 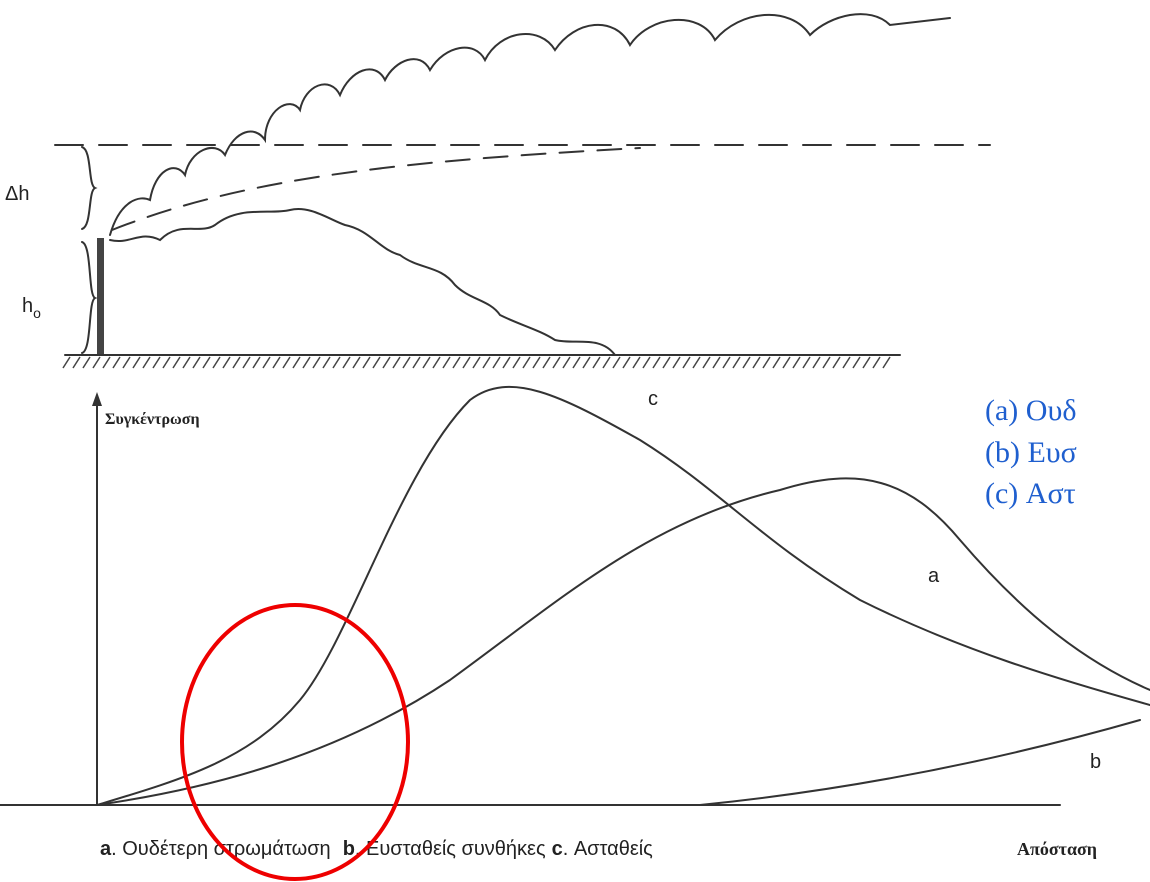 What do you see at coordinates (1030, 410) in the screenshot?
I see `legend-item: (a) Ουδ` at bounding box center [1030, 410].